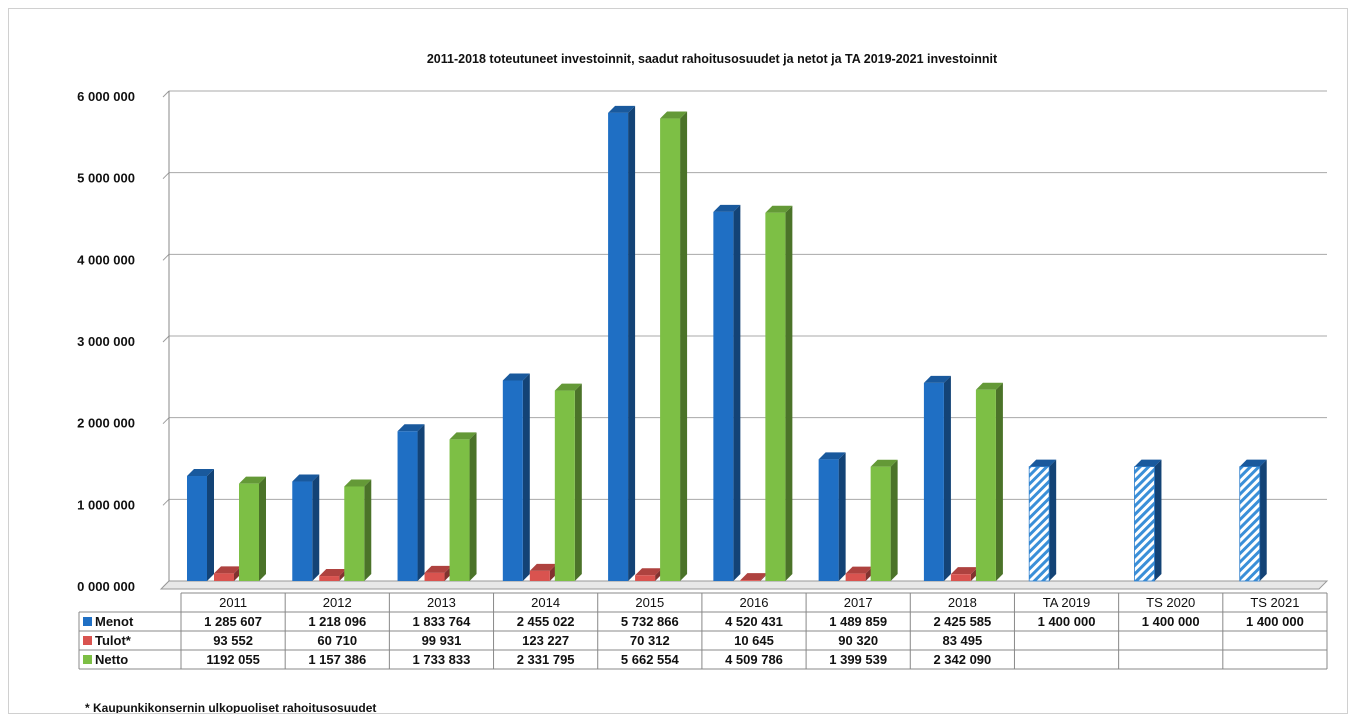 The height and width of the screenshot is (722, 1357). Describe the element at coordinates (106, 586) in the screenshot. I see `y-tick-label: 0 000 000` at that location.